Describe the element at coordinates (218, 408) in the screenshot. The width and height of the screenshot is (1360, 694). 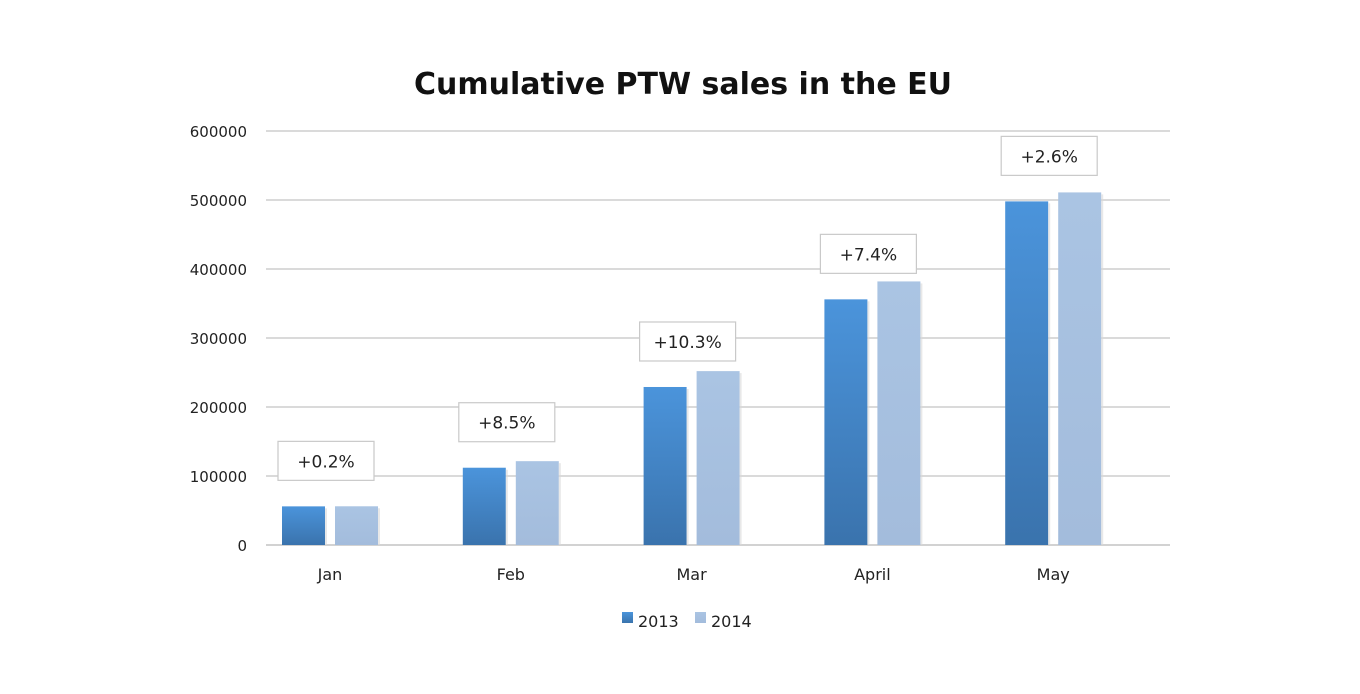
I see `y-tick-label: 200000` at that location.